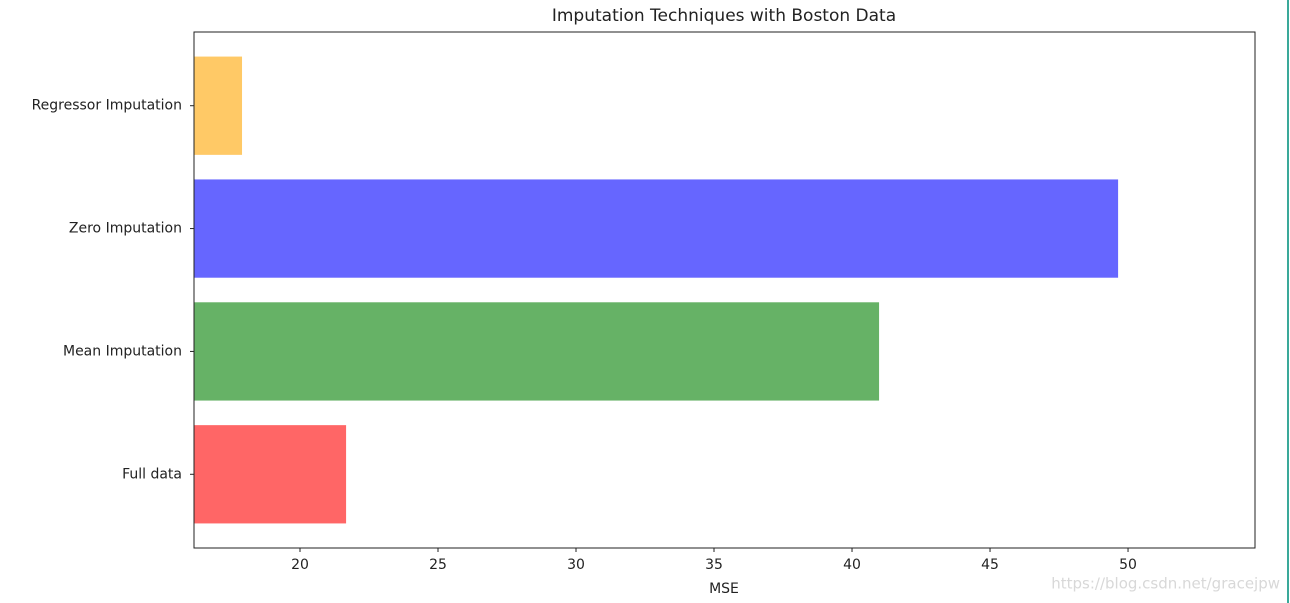 The height and width of the screenshot is (603, 1290). What do you see at coordinates (107, 106) in the screenshot?
I see `y-tick-label: Regressor Imputation` at bounding box center [107, 106].